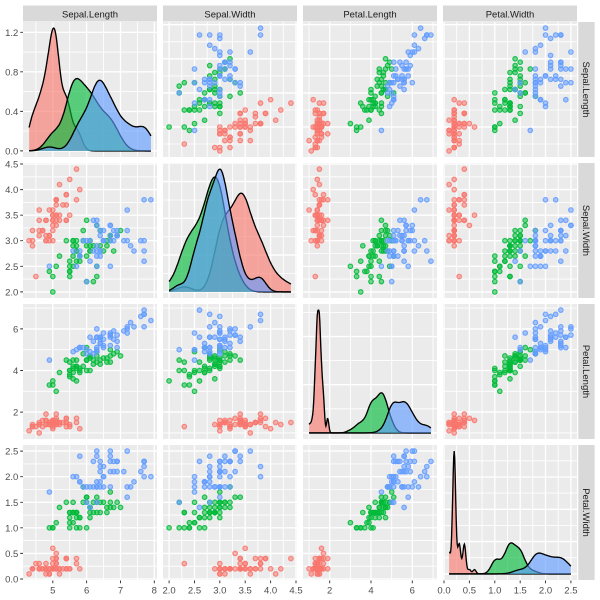 The width and height of the screenshot is (600, 600). Describe the element at coordinates (11, 72) in the screenshot. I see `svg-text: 0.8` at that location.